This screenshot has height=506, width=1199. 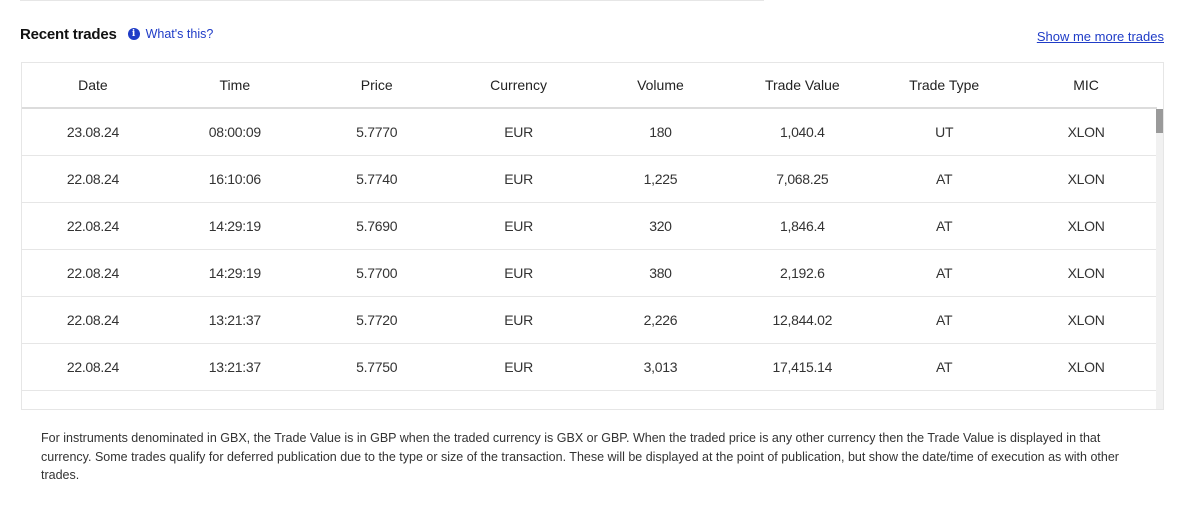 What do you see at coordinates (133, 34) in the screenshot?
I see `info-icon: i` at bounding box center [133, 34].